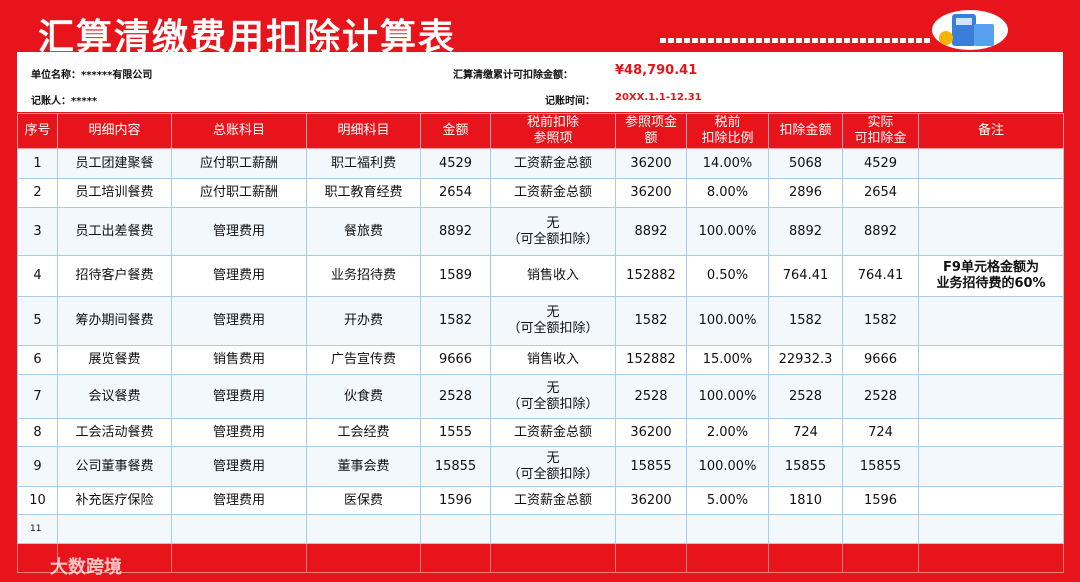 The width and height of the screenshot is (1080, 582). Describe the element at coordinates (727, 131) in the screenshot. I see `column-header: 税前 扣除比例` at that location.